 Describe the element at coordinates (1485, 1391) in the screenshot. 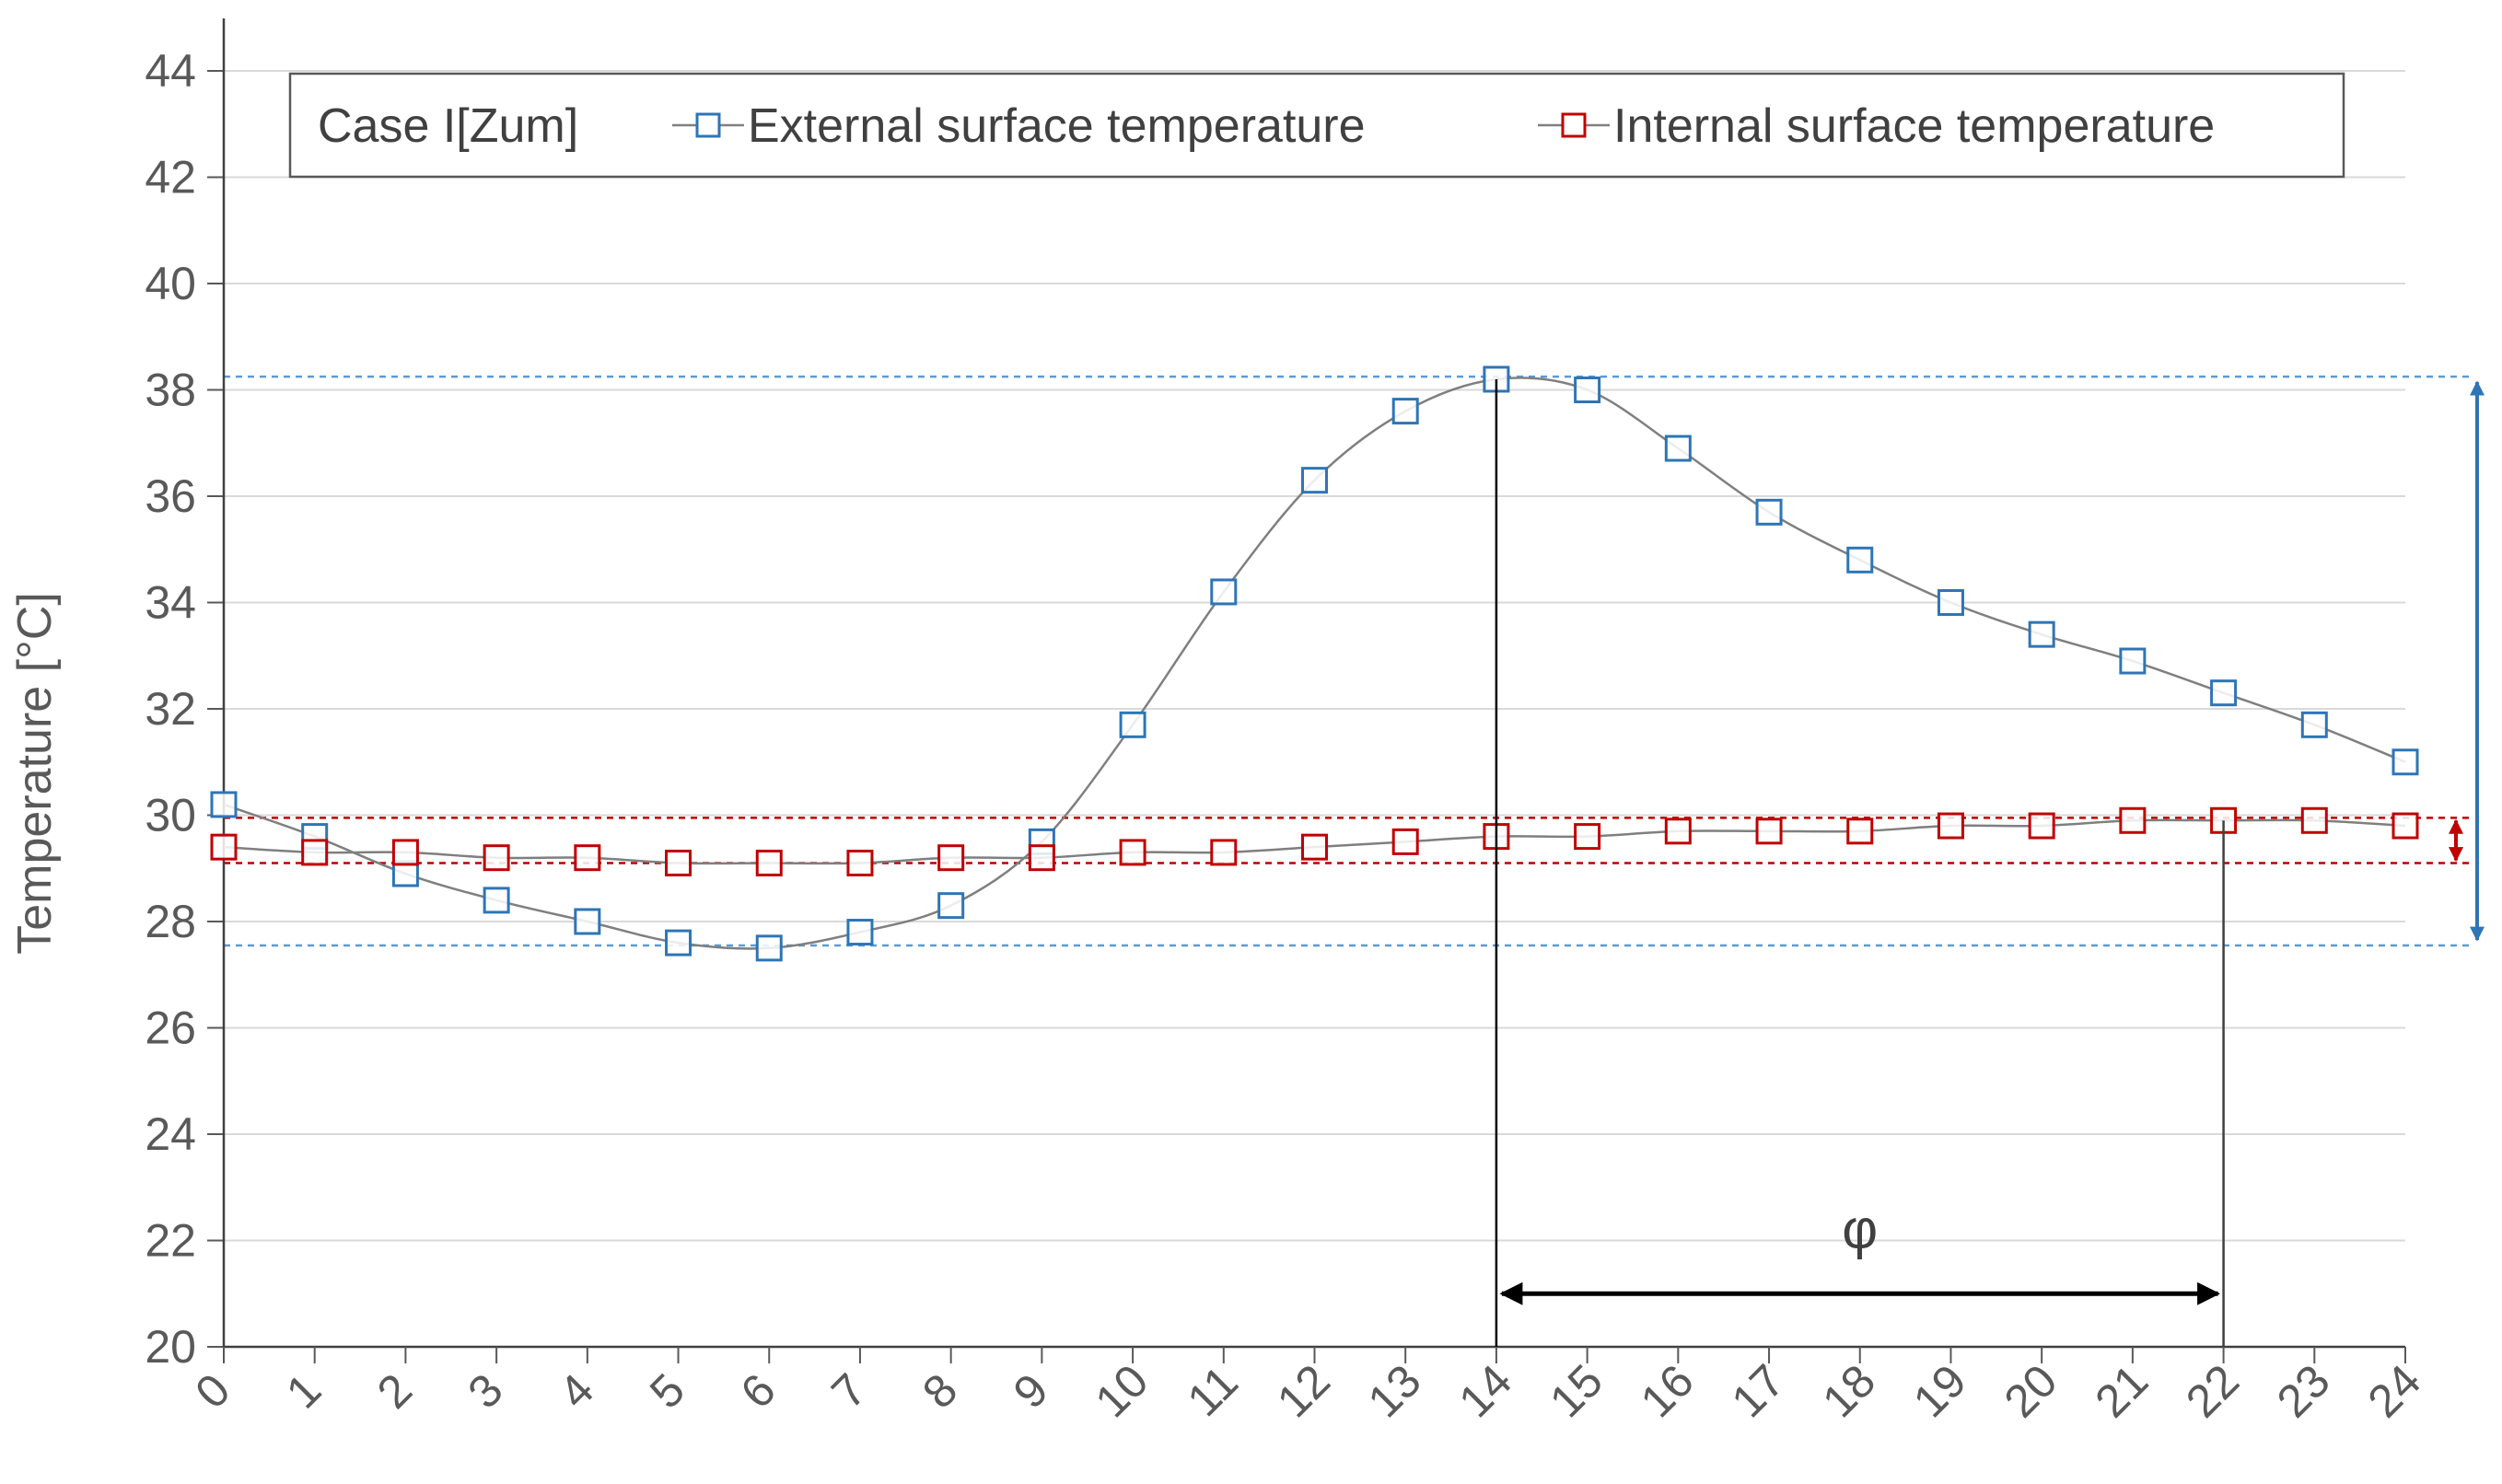

I see `x-tick-label-14: 14` at that location.